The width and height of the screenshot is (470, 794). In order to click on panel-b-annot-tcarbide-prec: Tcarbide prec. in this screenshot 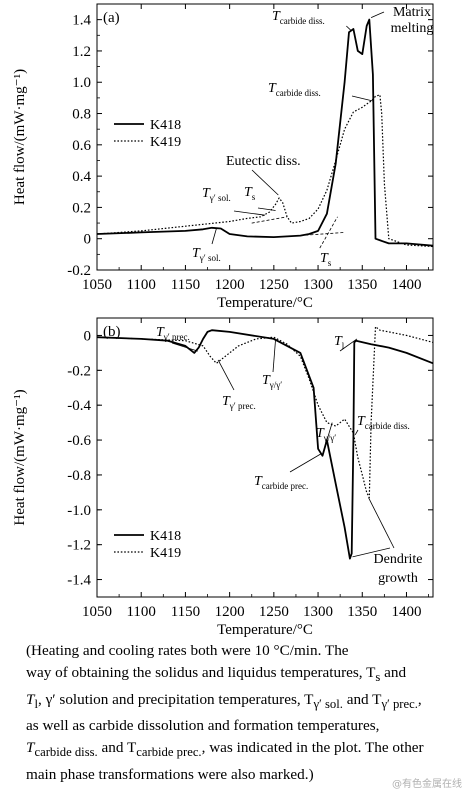, I will do `click(281, 482)`.